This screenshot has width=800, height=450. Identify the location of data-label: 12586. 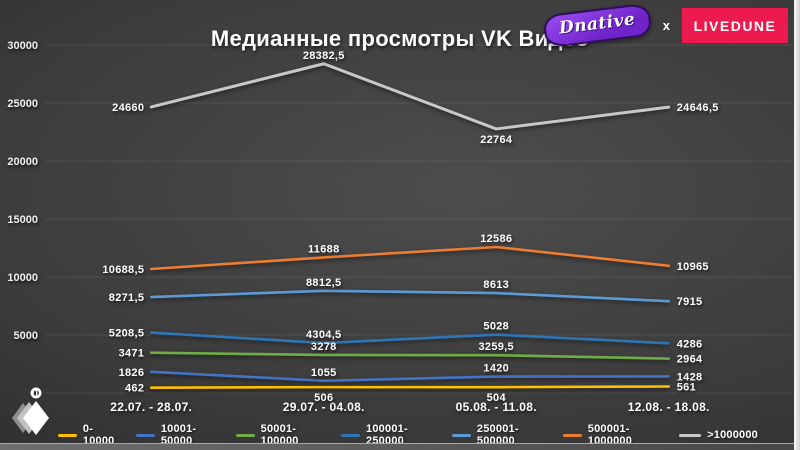
(496, 239).